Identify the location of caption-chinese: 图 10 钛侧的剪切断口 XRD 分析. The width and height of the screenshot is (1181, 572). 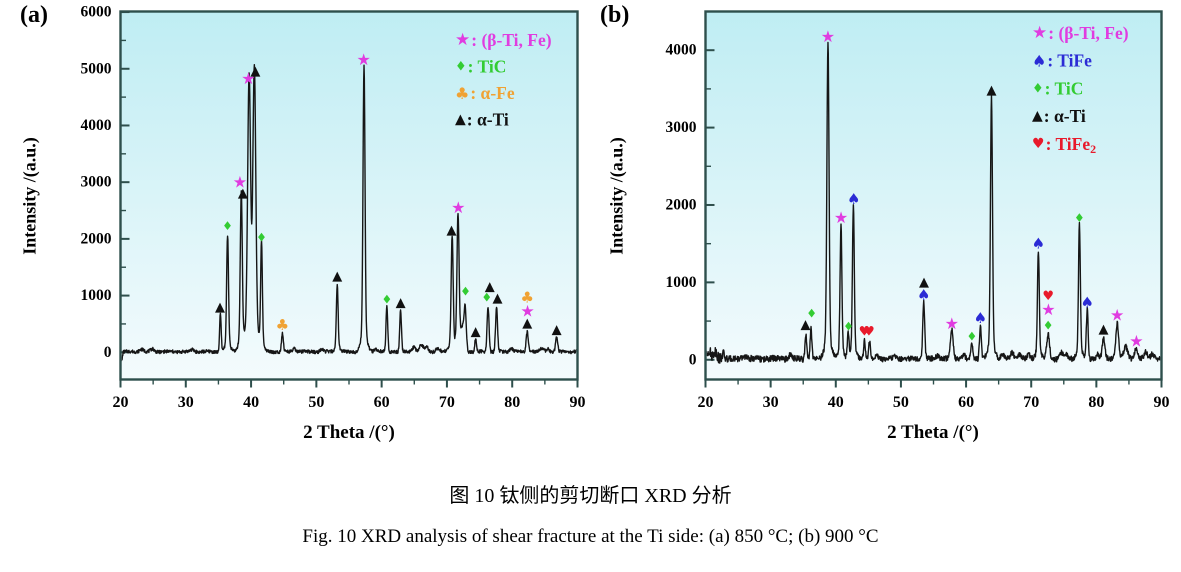
(590, 496).